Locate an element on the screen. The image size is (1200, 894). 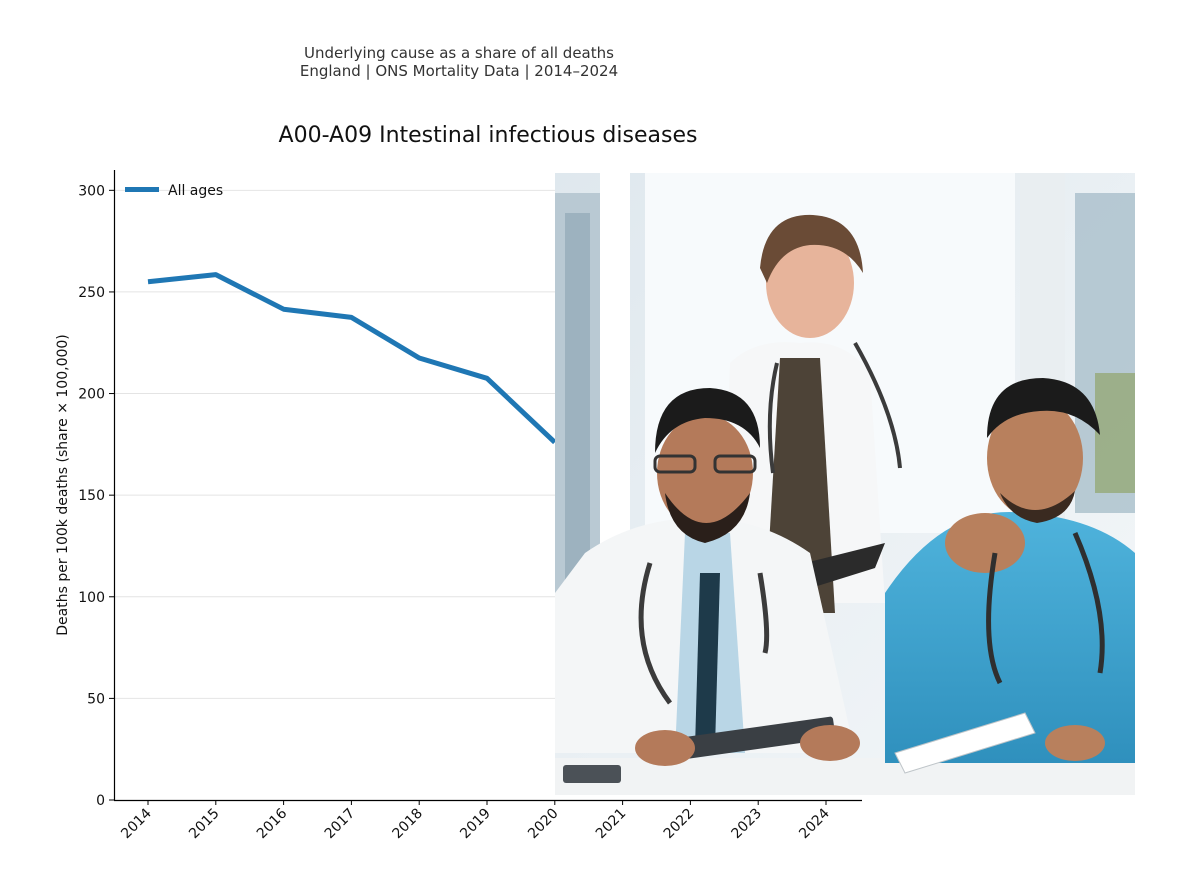
y-tick-label-50: 50 is located at coordinates (96, 699).